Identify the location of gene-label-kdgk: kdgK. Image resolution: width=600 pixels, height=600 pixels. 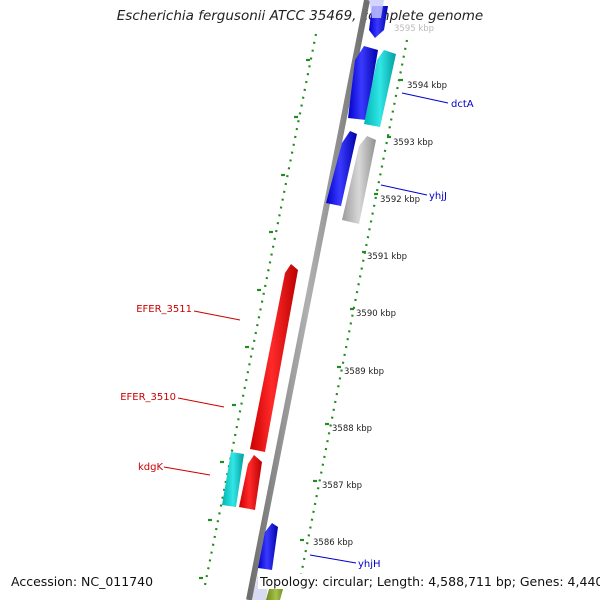
(150, 467).